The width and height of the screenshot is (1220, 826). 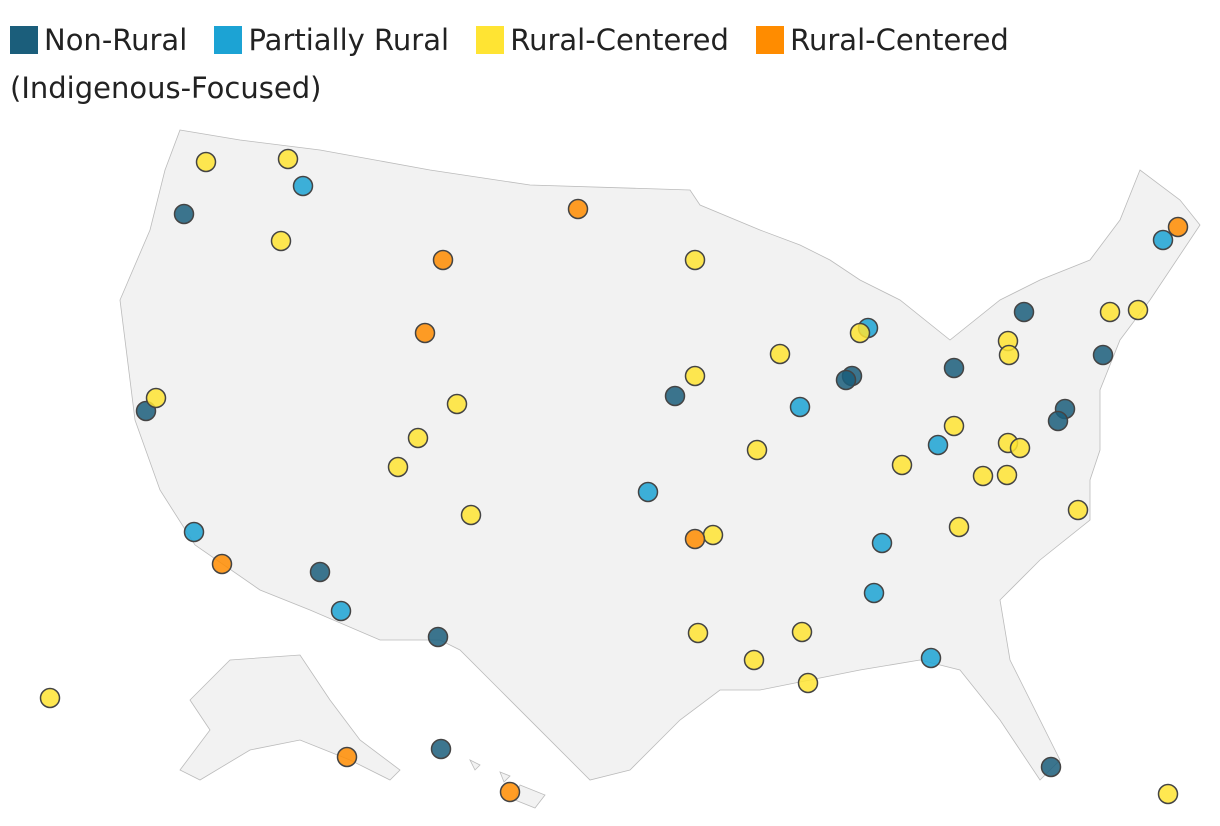 I want to click on legend-item: Rural-Centered, so click(x=602, y=40).